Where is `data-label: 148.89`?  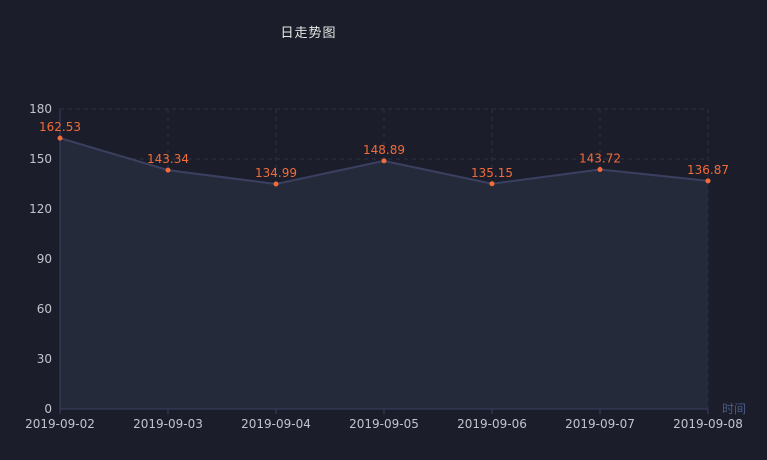 data-label: 148.89 is located at coordinates (384, 150).